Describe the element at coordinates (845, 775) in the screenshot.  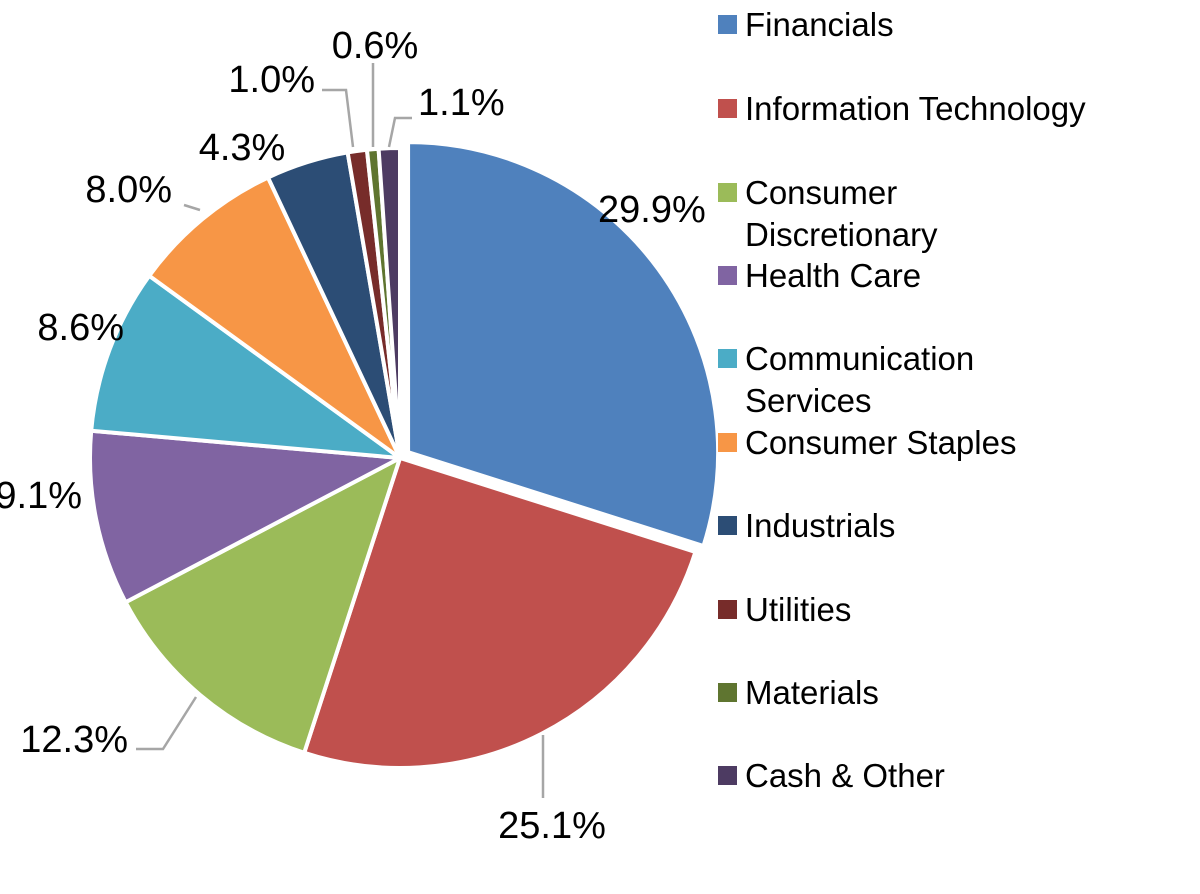
I see `legend-label: Cash & Other` at that location.